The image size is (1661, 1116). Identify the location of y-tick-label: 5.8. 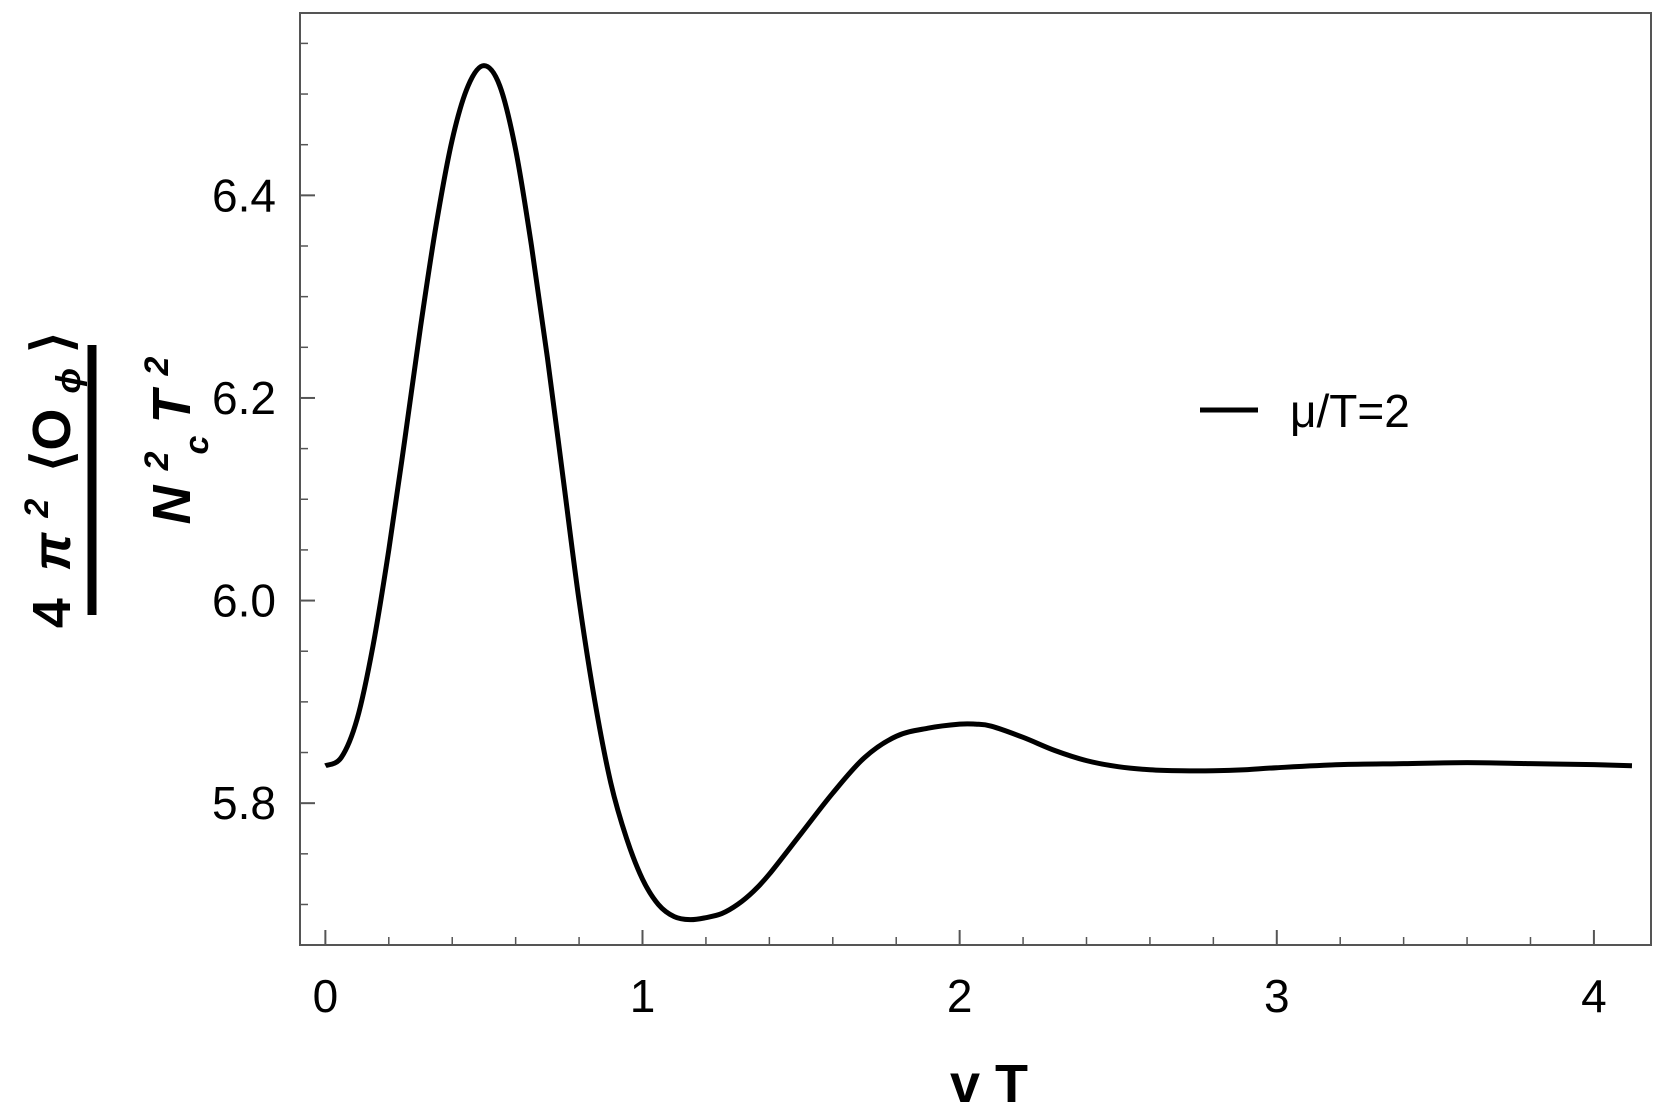
(244, 803).